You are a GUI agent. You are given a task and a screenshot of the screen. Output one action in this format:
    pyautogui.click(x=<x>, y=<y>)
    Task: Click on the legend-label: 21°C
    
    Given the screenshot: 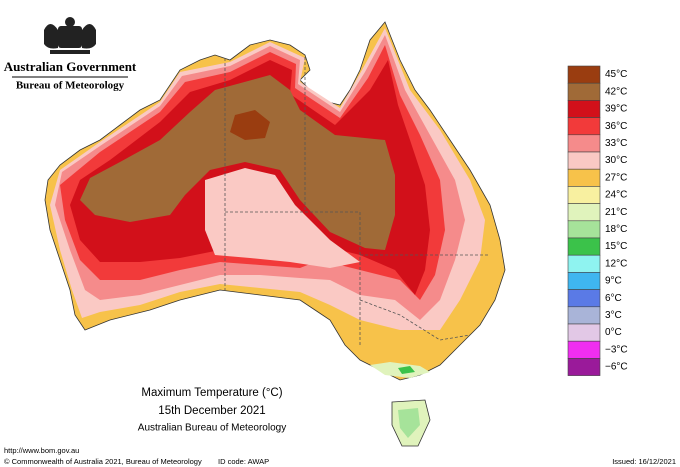 What is the action you would take?
    pyautogui.click(x=616, y=212)
    